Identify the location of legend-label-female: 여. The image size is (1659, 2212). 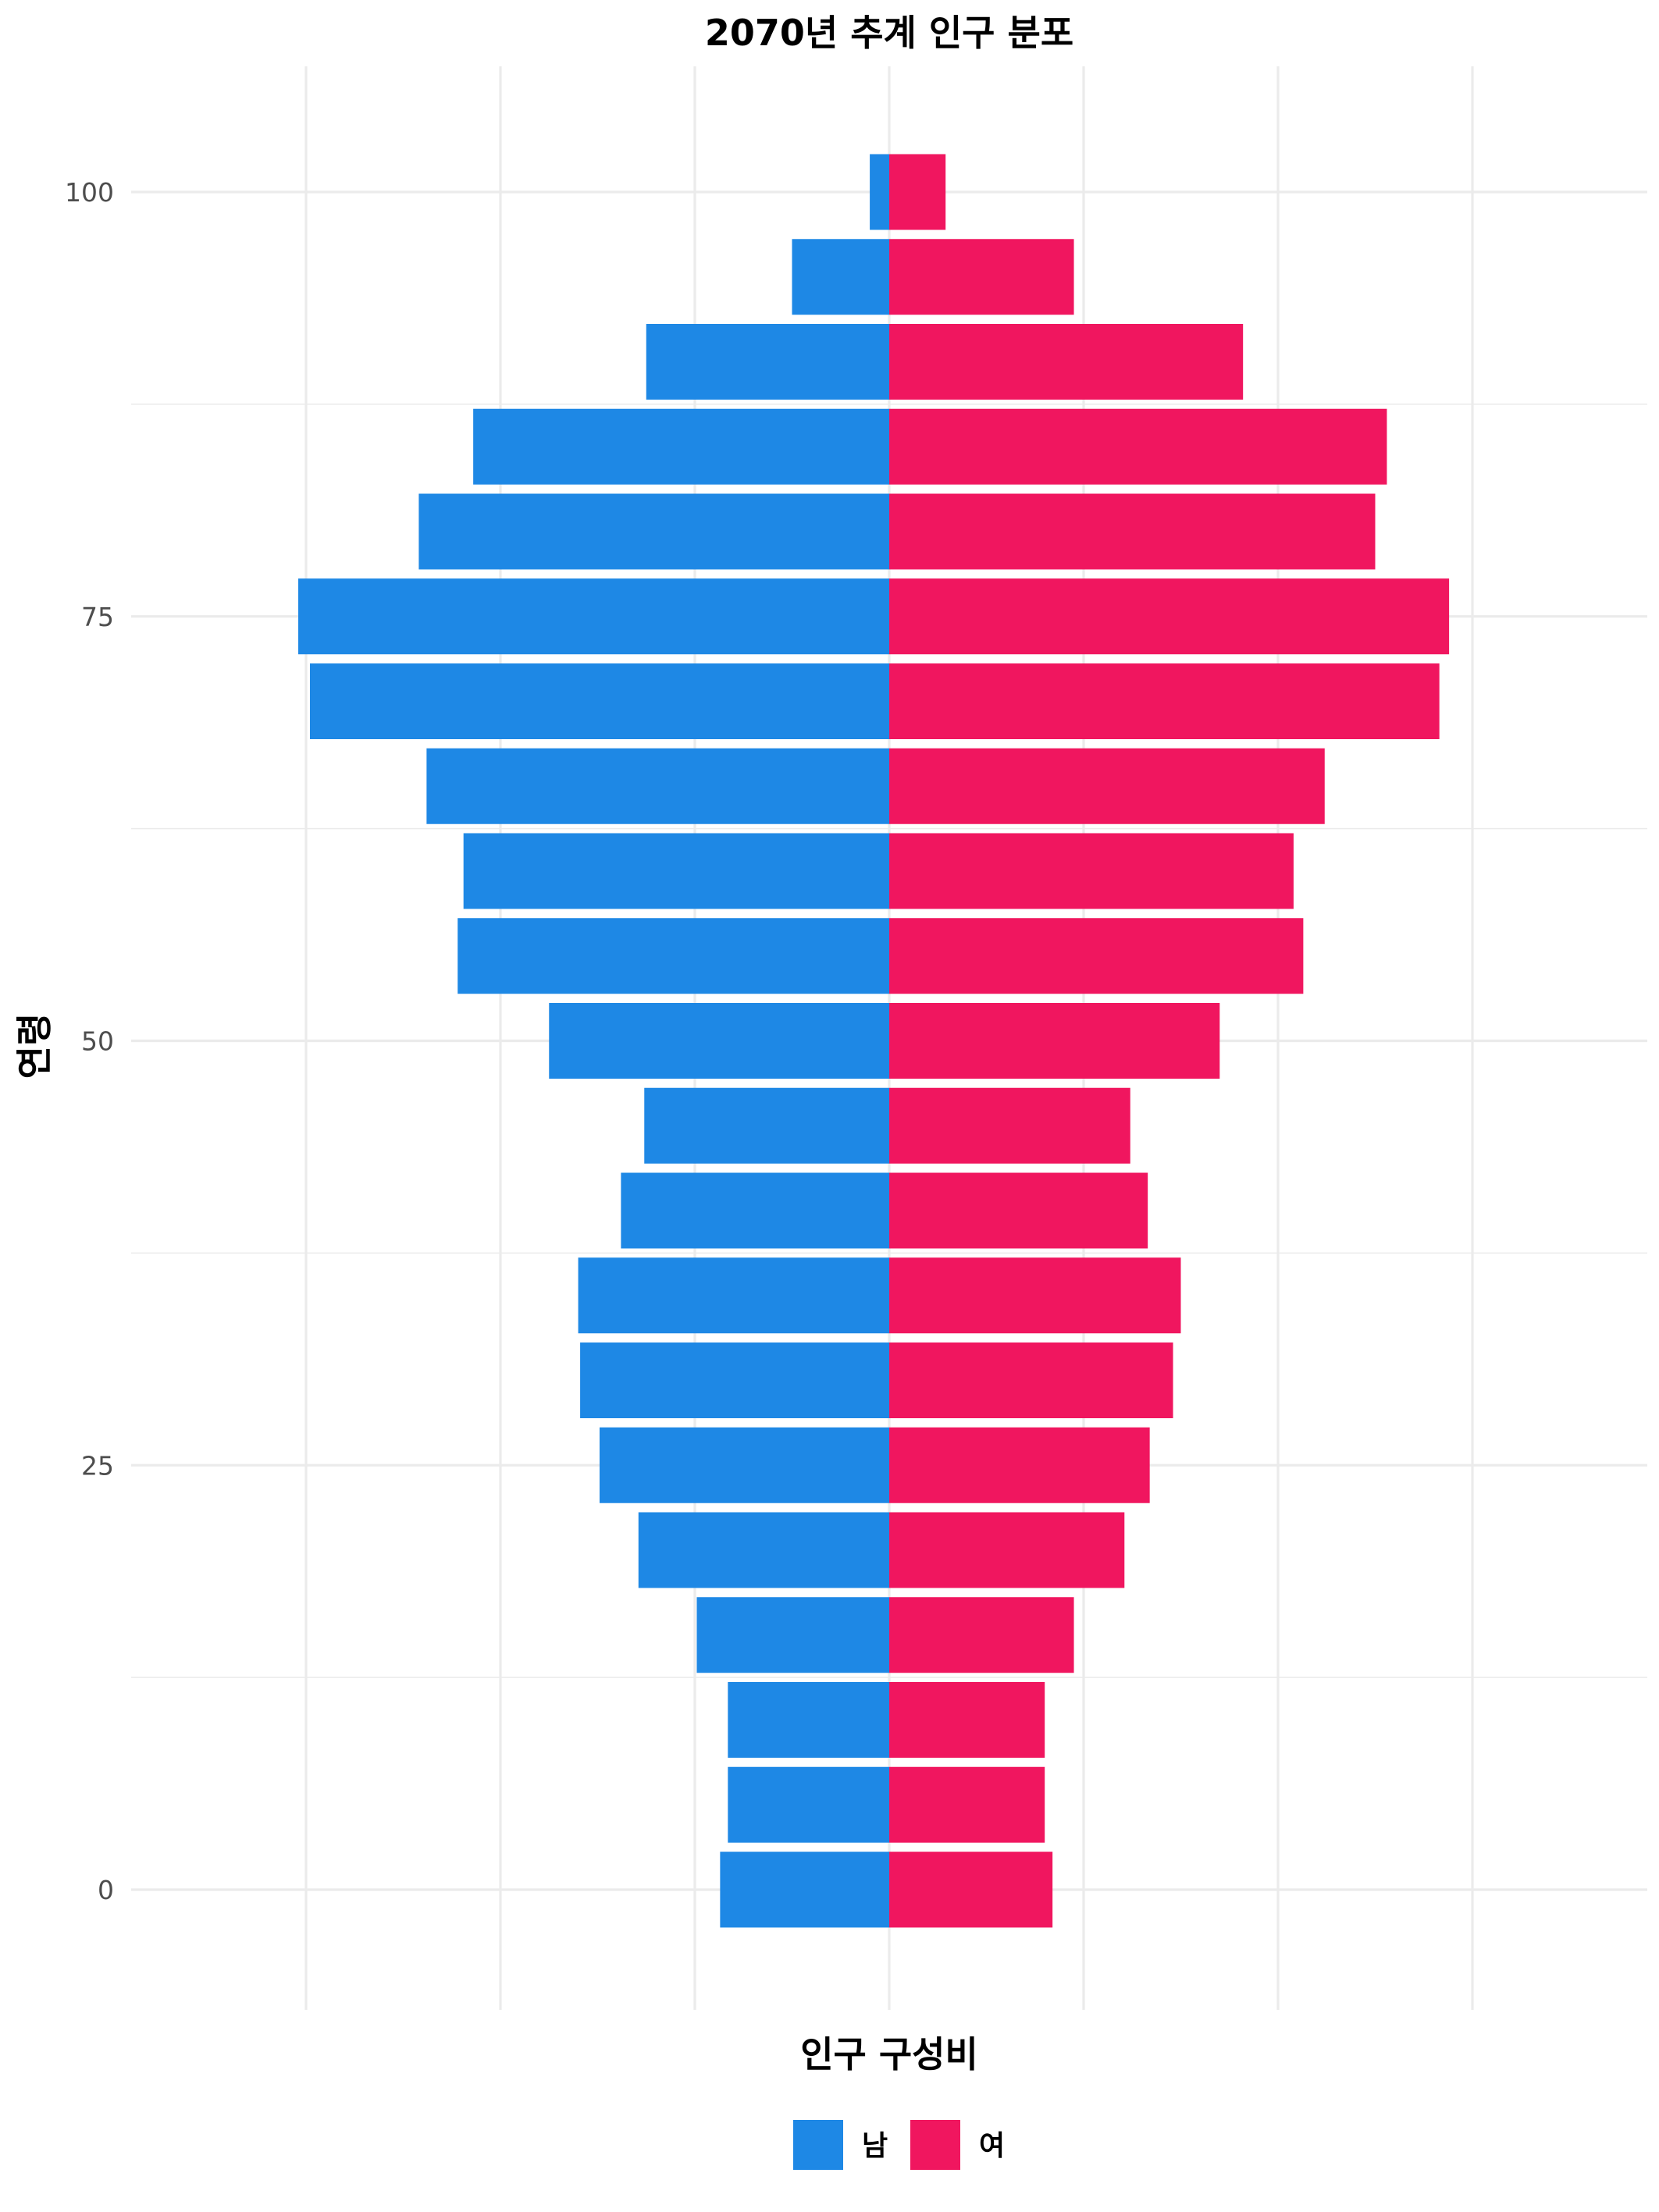
(992, 2146).